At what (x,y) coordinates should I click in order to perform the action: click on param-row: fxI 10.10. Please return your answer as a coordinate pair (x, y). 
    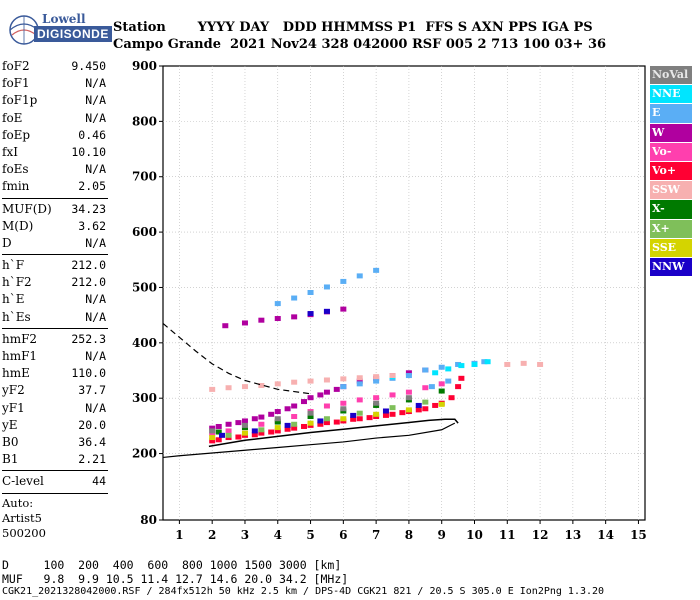
    Looking at the image, I should click on (55, 152).